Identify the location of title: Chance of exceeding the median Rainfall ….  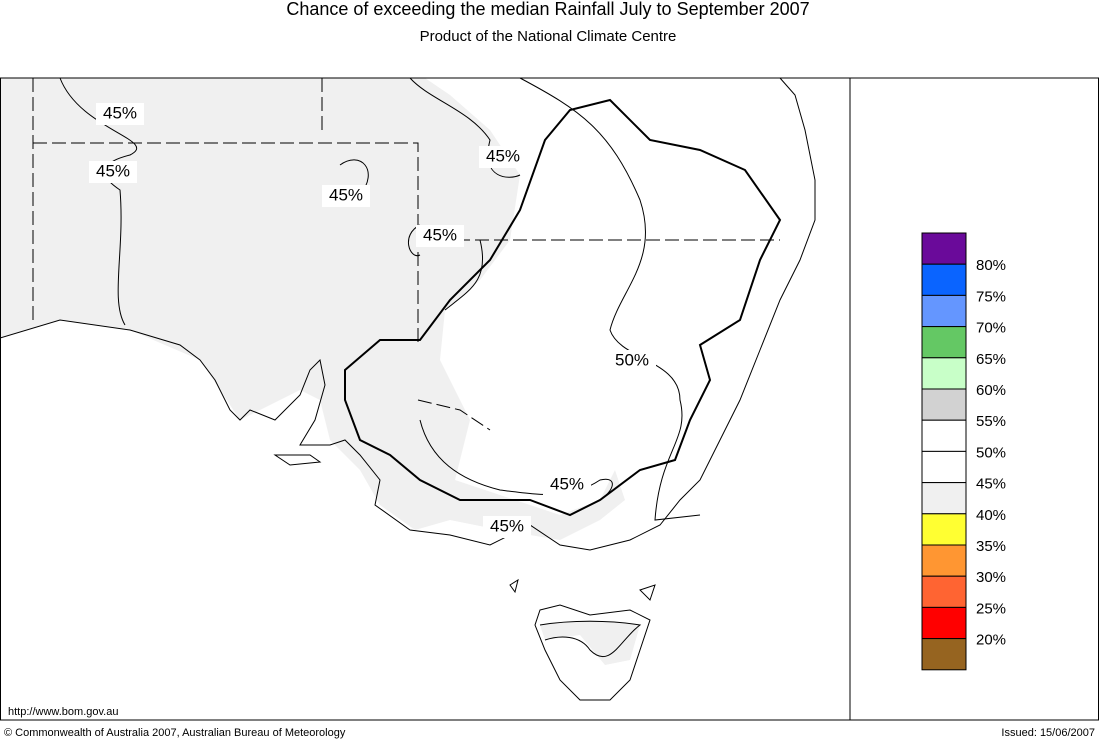
(547, 9).